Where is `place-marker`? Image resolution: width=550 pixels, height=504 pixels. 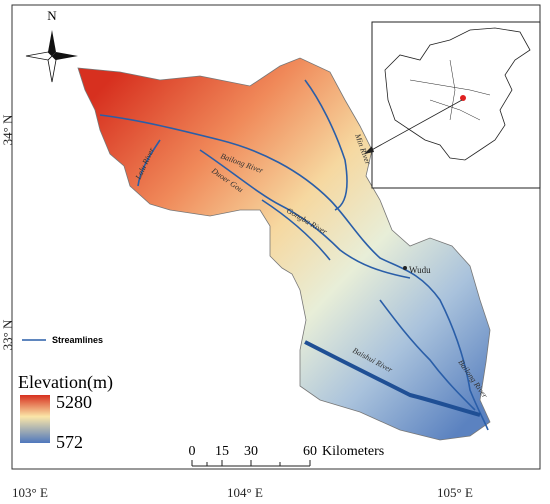
place-marker is located at coordinates (405, 268).